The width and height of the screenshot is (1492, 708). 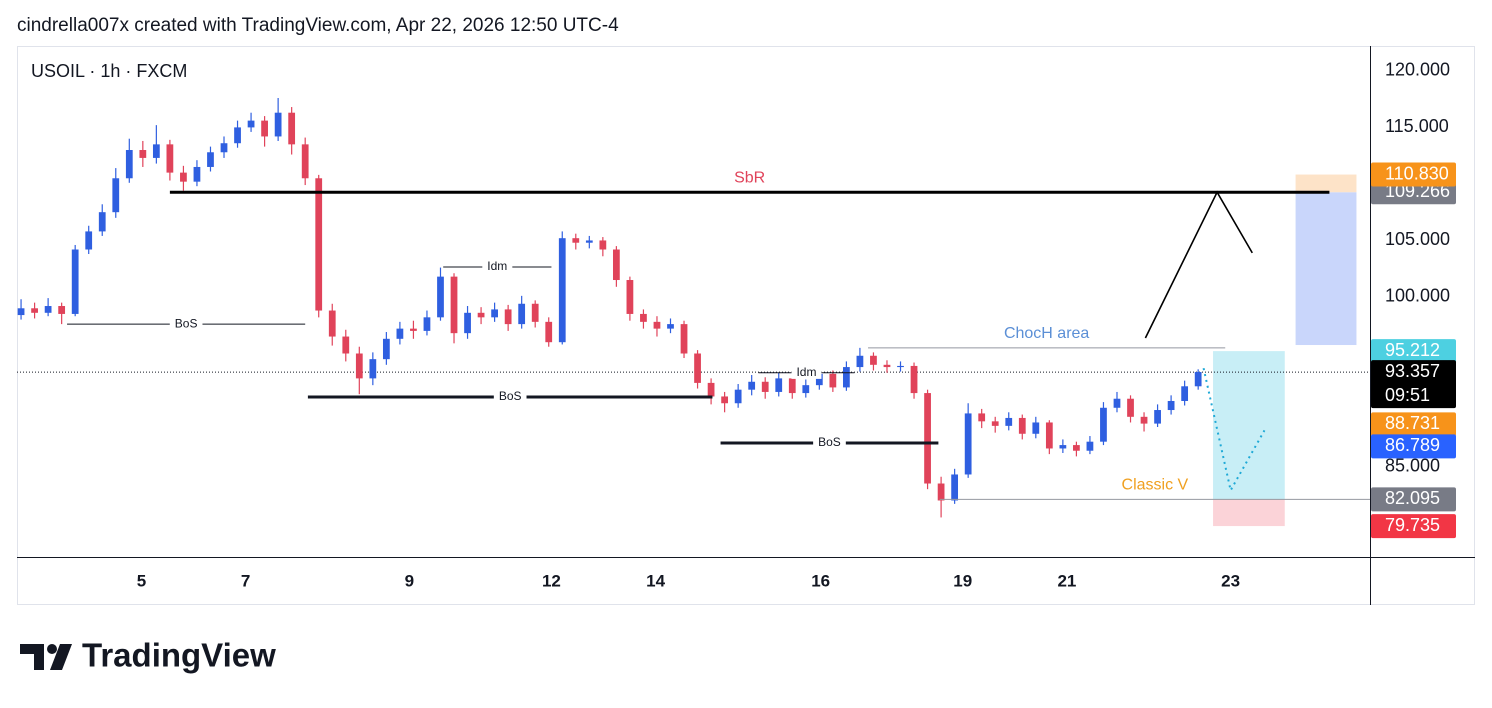 I want to click on price-badge-label: 79.735, so click(x=1412, y=525).